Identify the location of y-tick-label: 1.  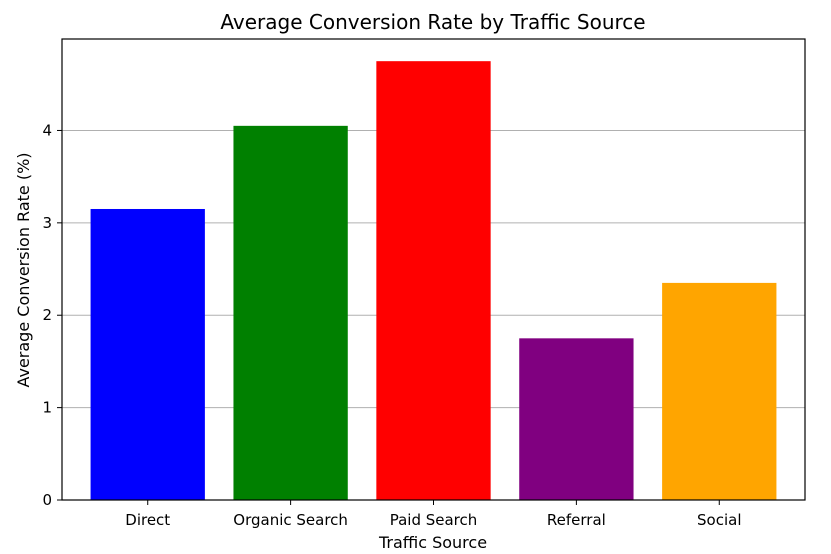
(47, 408).